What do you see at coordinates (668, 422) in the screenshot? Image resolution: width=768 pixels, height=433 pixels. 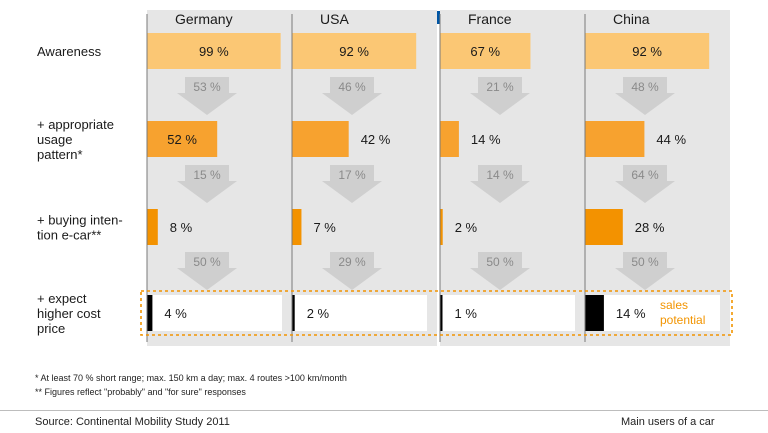 I see `main-users-note: Main users of a car` at bounding box center [668, 422].